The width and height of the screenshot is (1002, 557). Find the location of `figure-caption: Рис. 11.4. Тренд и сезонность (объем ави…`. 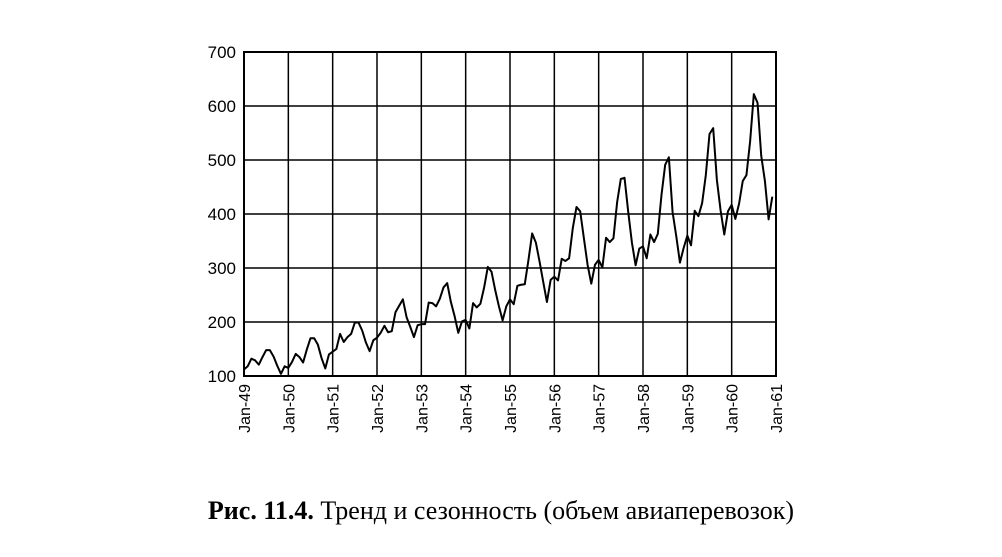

figure-caption: Рис. 11.4. Тренд и сезонность (объем ави… is located at coordinates (501, 511).